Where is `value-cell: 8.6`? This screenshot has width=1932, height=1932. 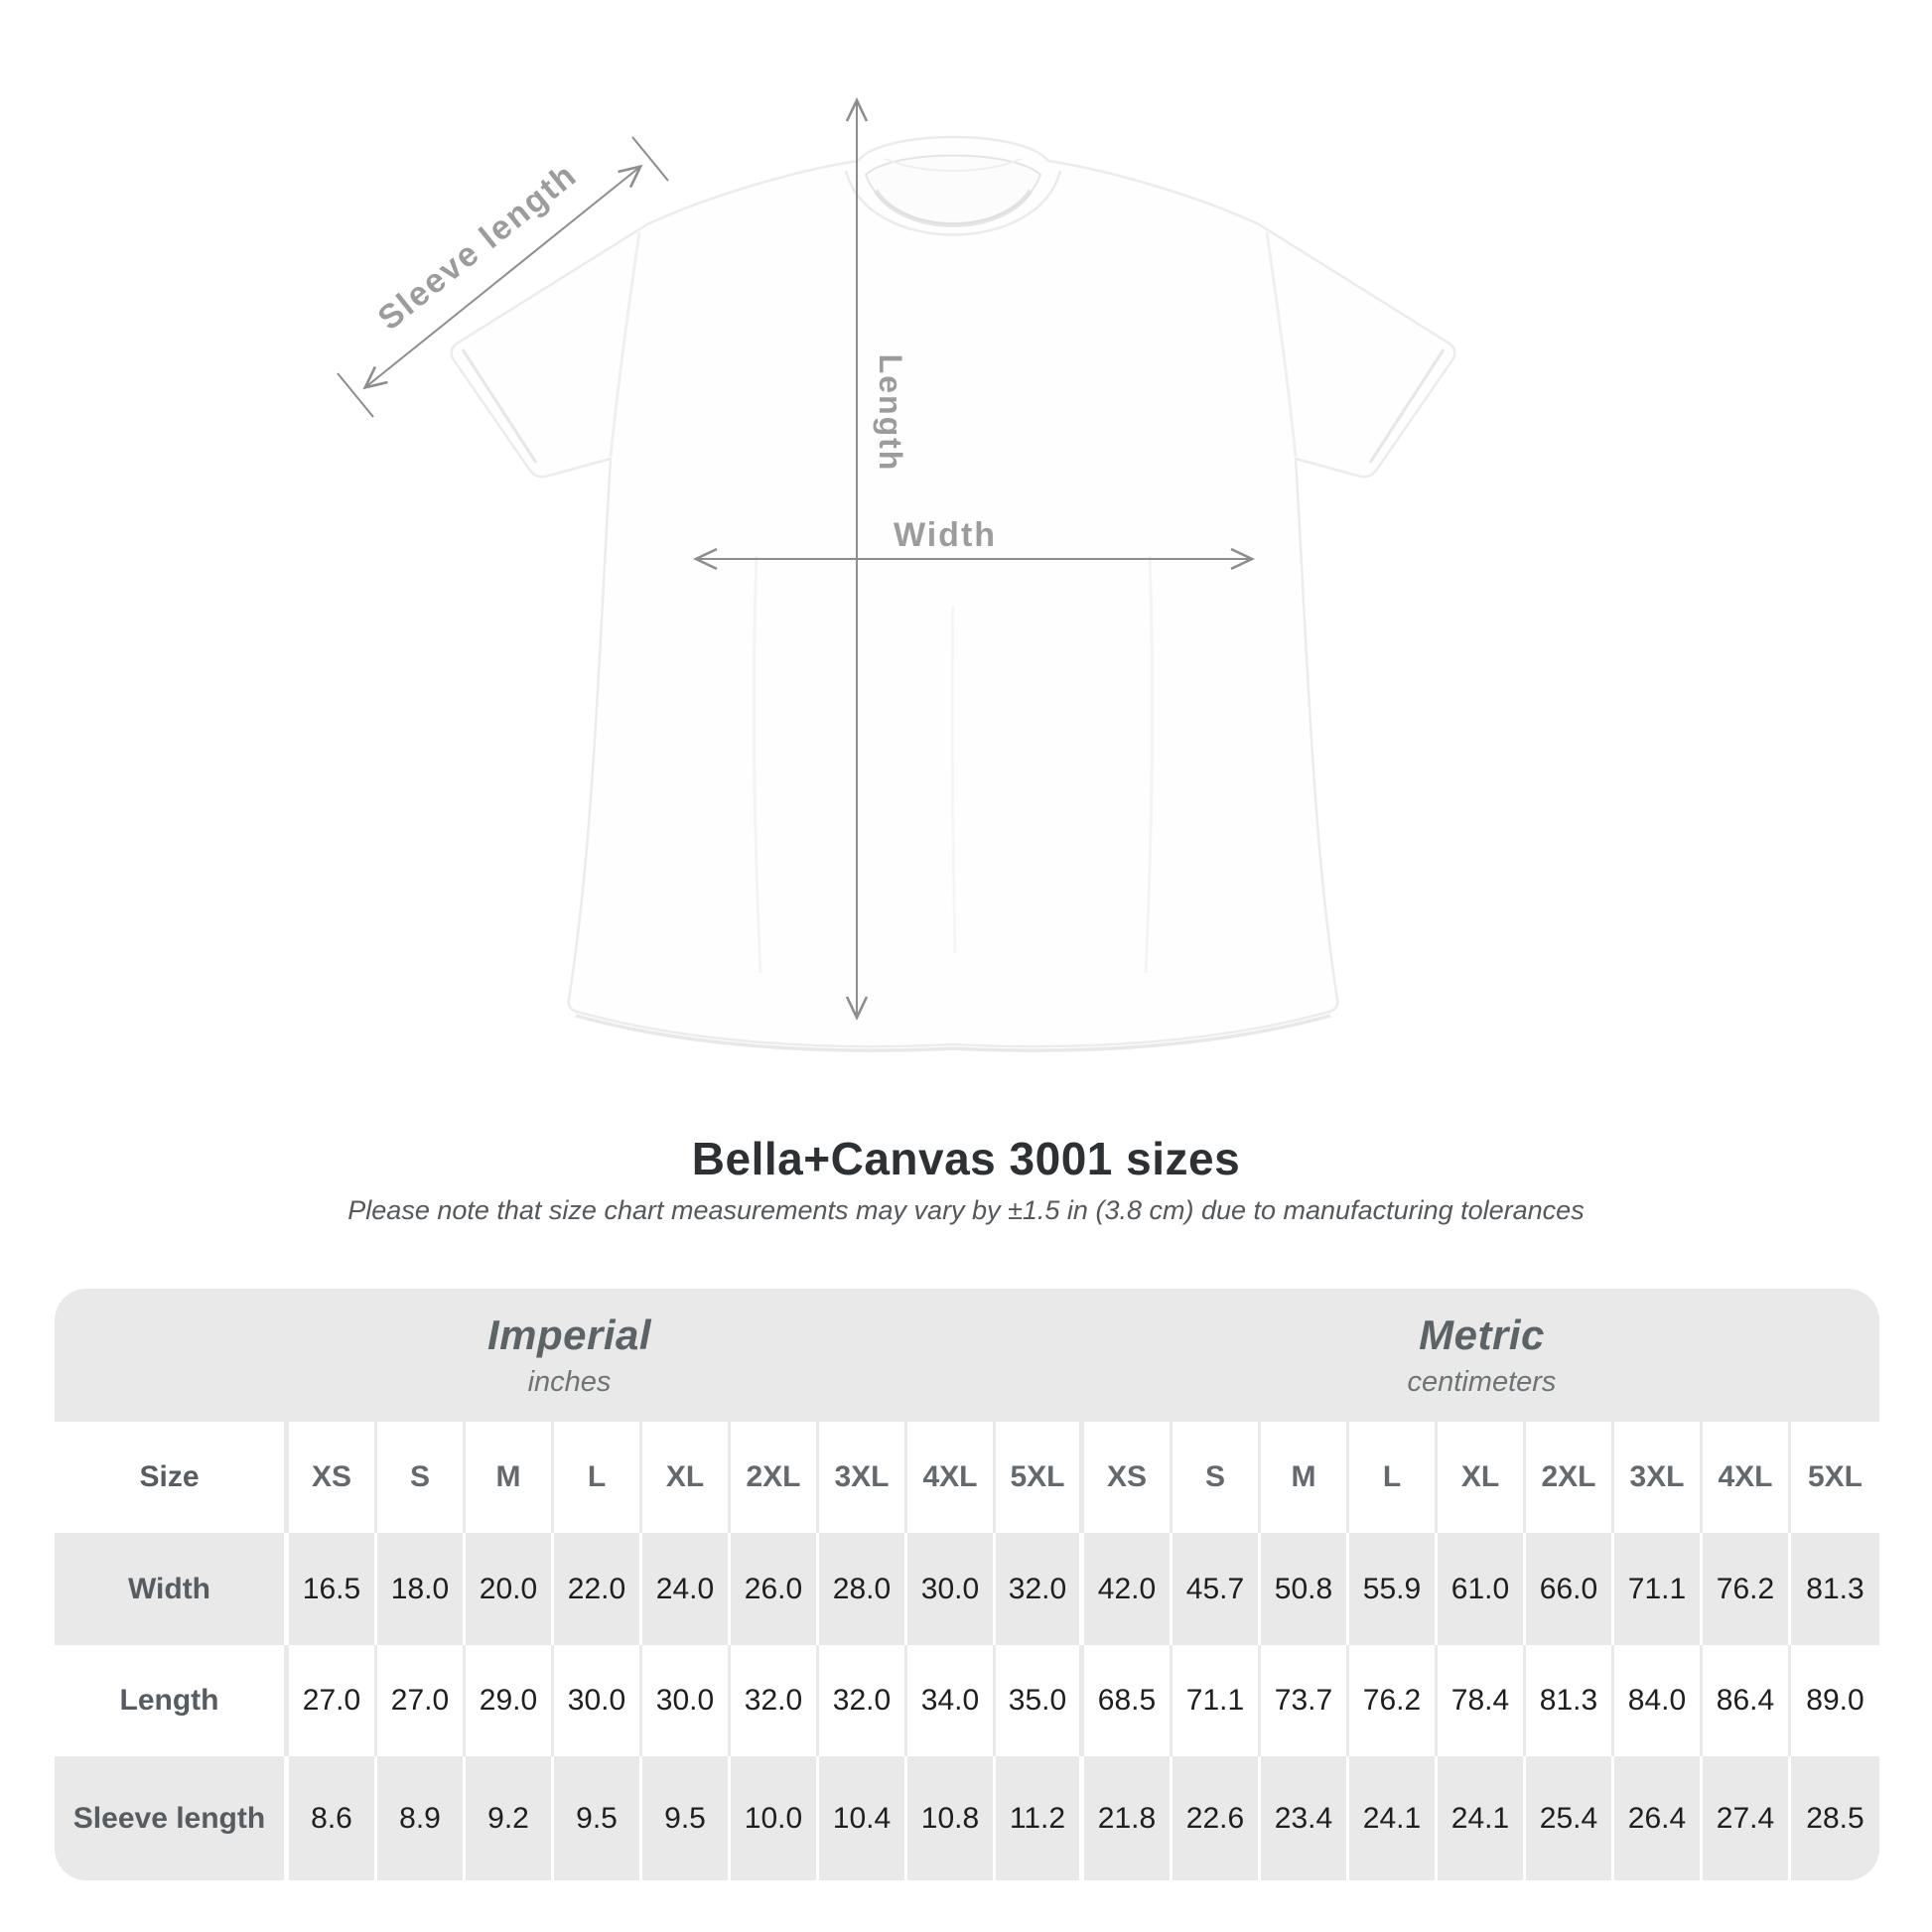
value-cell: 8.6 is located at coordinates (333, 1818).